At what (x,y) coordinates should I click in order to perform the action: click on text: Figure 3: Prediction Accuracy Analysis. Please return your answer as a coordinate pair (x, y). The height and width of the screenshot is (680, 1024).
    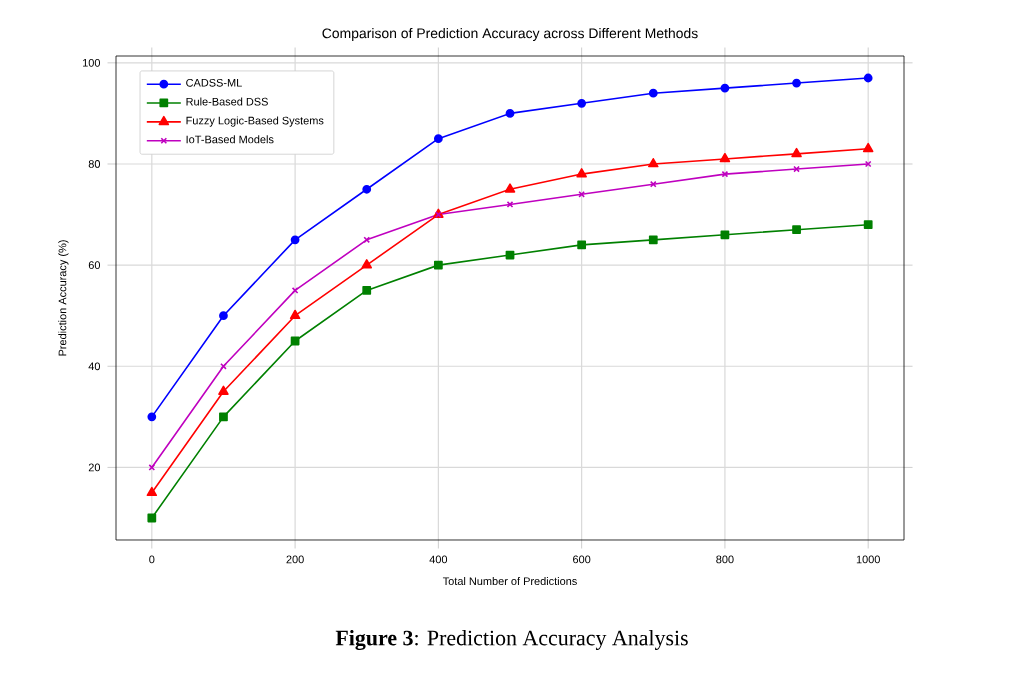
    Looking at the image, I should click on (511, 640).